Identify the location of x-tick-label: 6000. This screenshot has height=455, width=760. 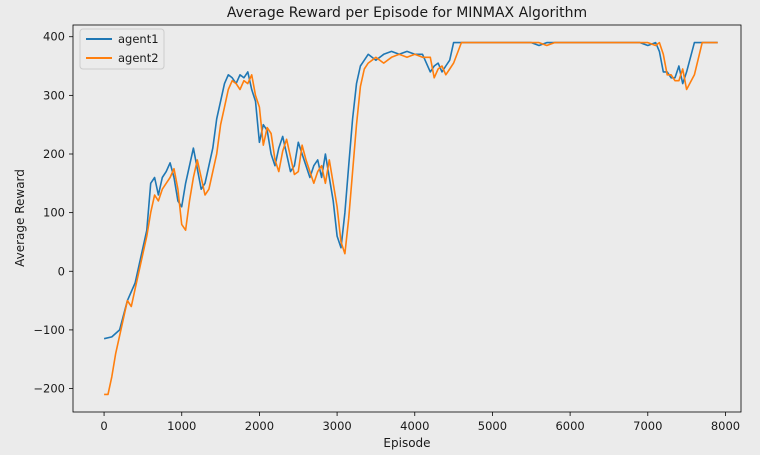
(569, 426).